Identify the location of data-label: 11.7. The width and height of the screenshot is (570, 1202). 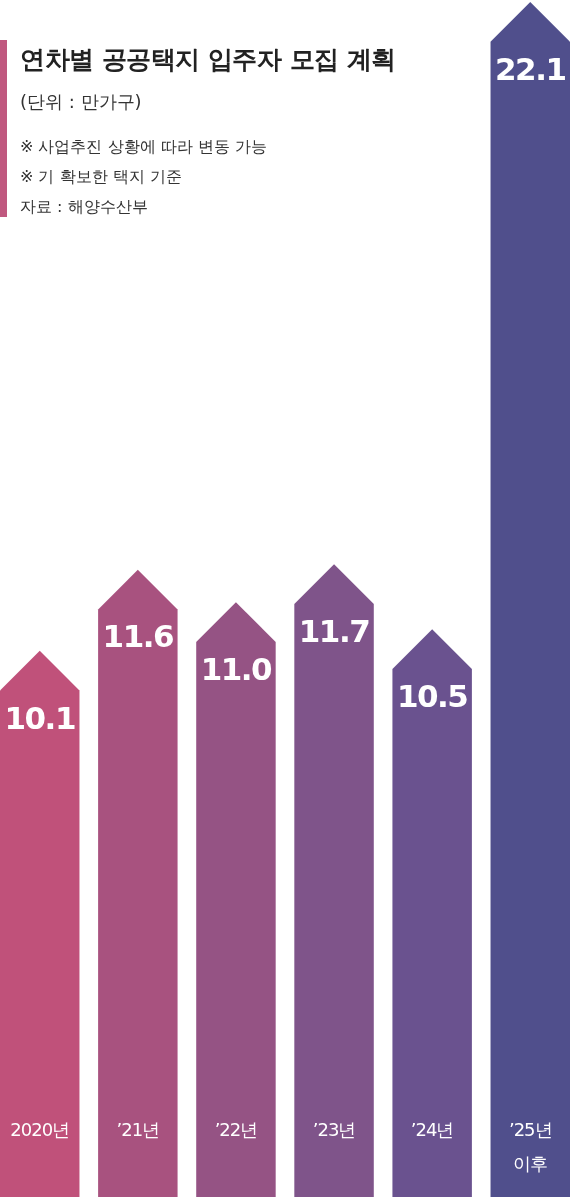
(334, 631).